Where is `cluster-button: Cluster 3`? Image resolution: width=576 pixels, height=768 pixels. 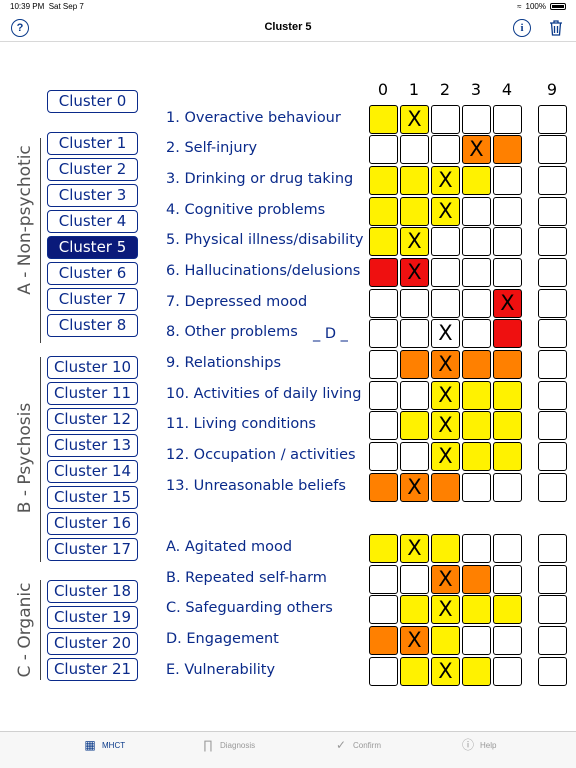
cluster-button: Cluster 3 is located at coordinates (92, 195).